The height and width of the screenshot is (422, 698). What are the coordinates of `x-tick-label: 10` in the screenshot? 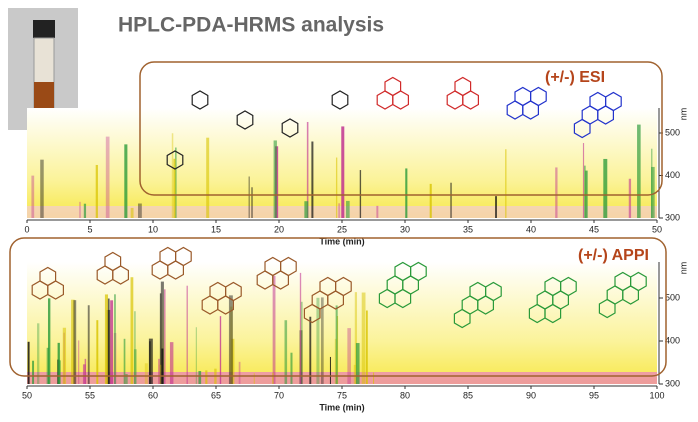 It's located at (153, 229).